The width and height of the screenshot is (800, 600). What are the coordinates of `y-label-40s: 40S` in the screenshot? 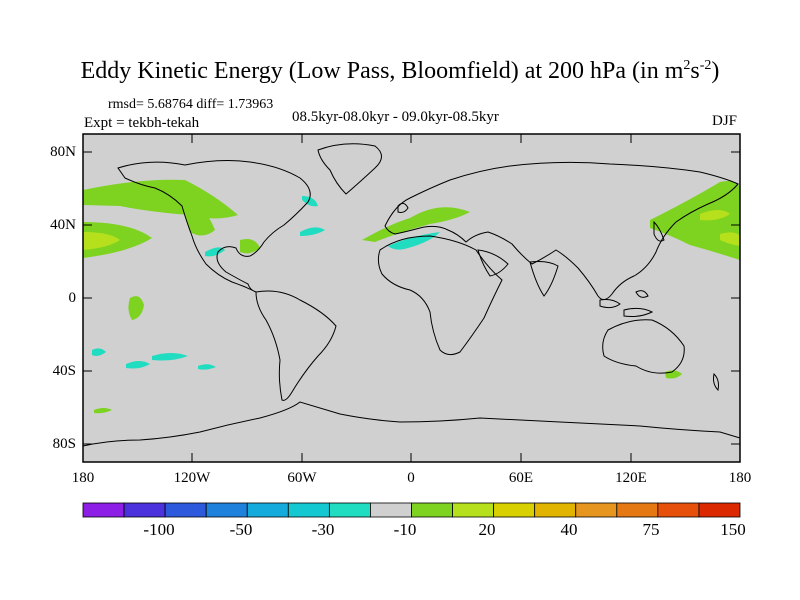 It's located at (64, 371).